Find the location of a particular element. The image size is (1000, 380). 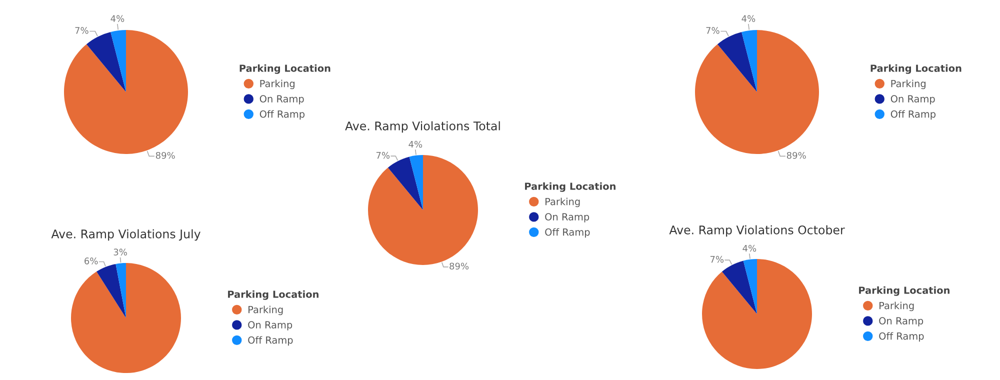

chart-title: Ave. Ramp Violations October is located at coordinates (757, 231).